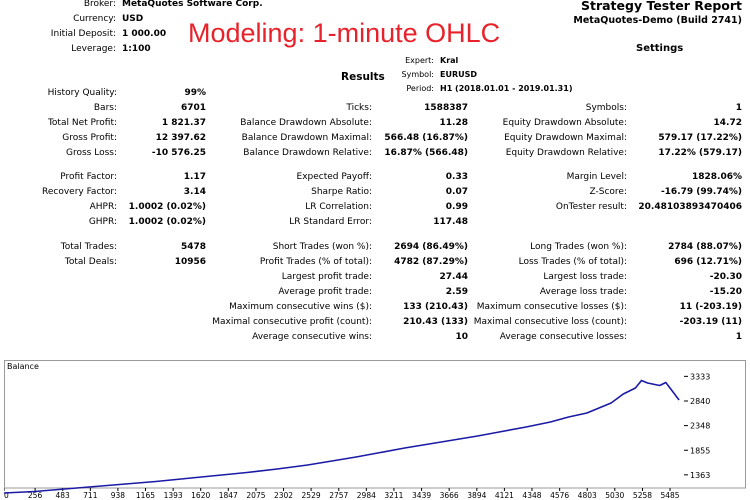 This screenshot has width=750, height=500. Describe the element at coordinates (435, 307) in the screenshot. I see `stat-value: 133 (210.43)` at that location.